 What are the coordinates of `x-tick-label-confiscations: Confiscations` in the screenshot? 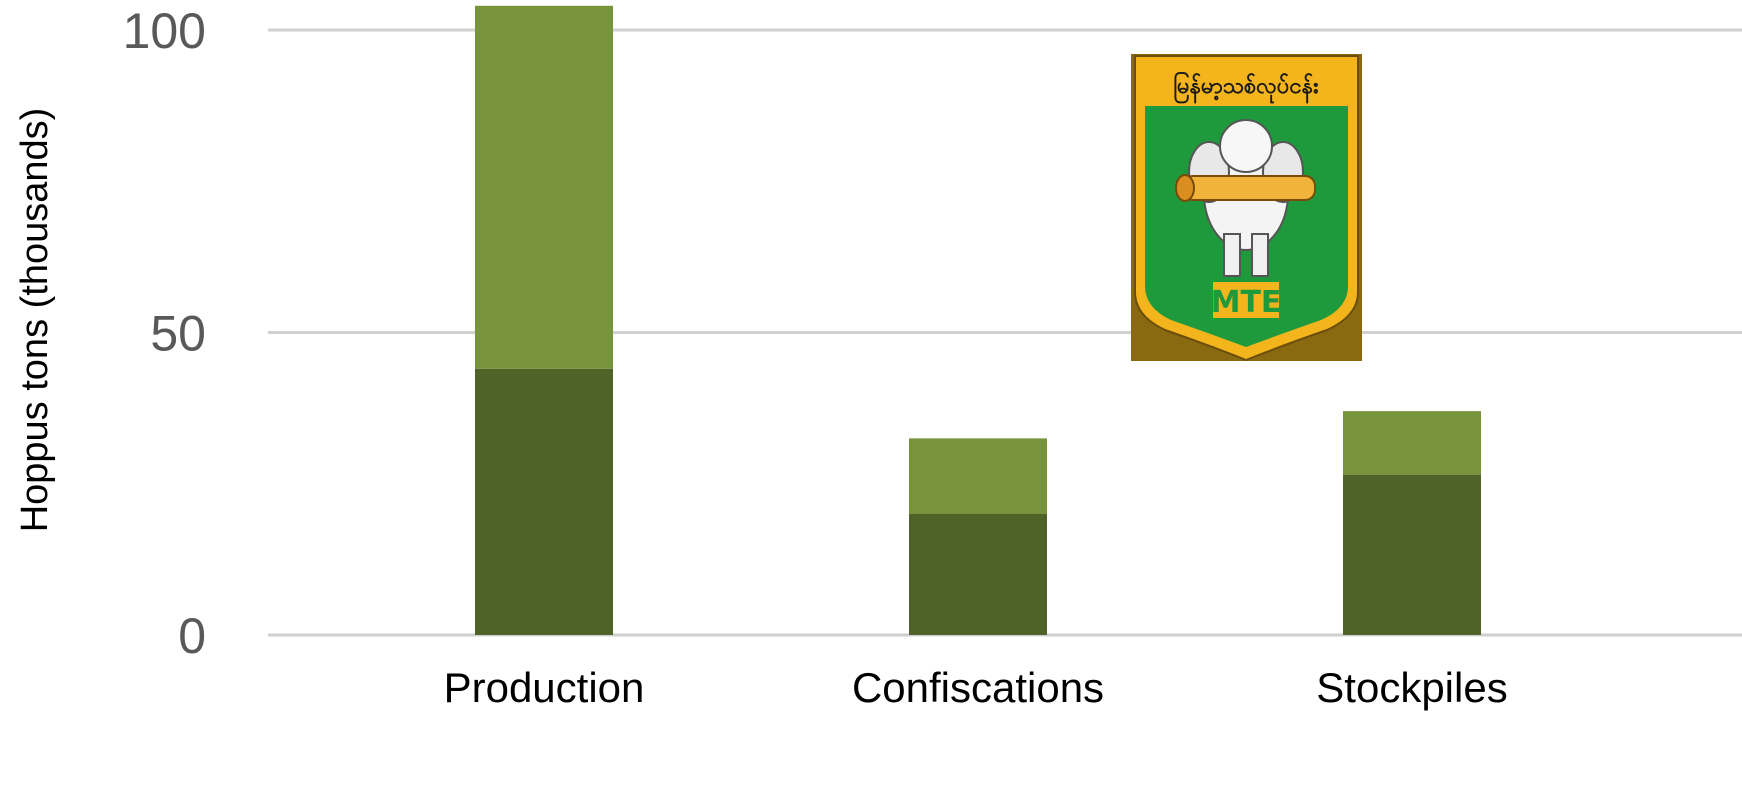 It's located at (978, 687).